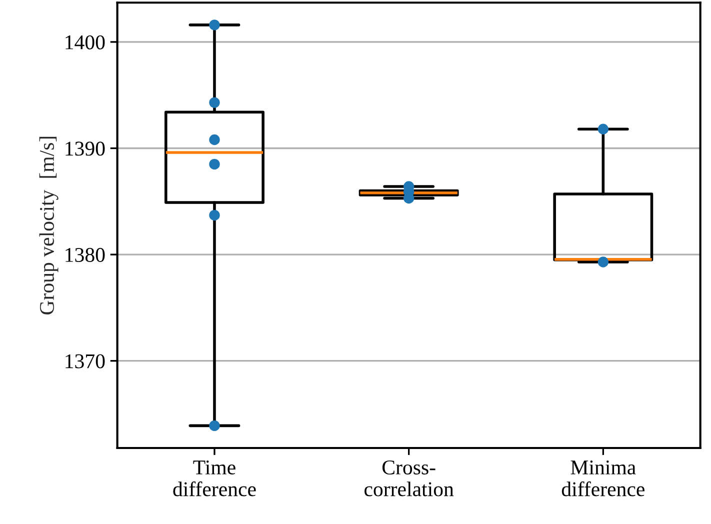  I want to click on y-axis-title: Group velocity [m/s], so click(48, 225).